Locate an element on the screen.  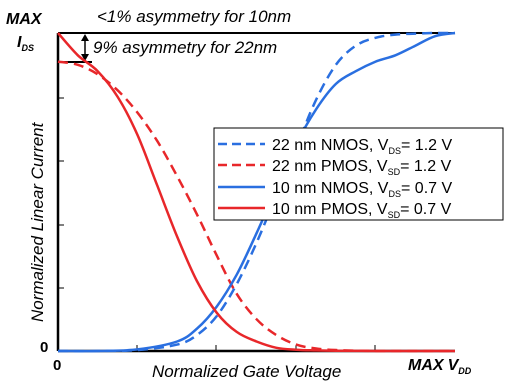
x-tick-label-max: MAX VDD is located at coordinates (440, 366).